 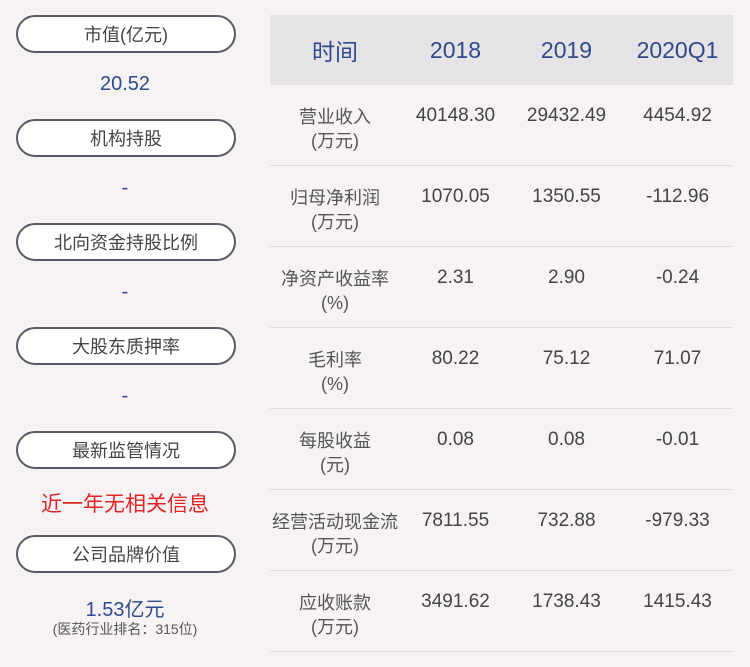 I want to click on market-cap-value: 20.52, so click(x=125, y=84).